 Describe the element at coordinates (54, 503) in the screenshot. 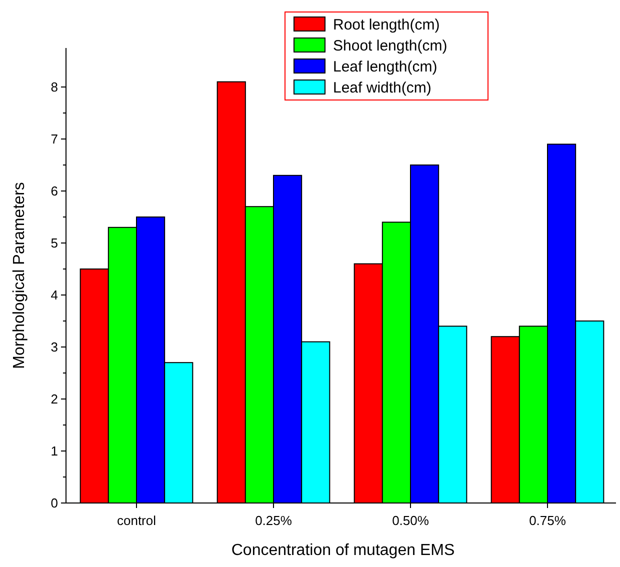

I see `y-tick-label: 0` at that location.